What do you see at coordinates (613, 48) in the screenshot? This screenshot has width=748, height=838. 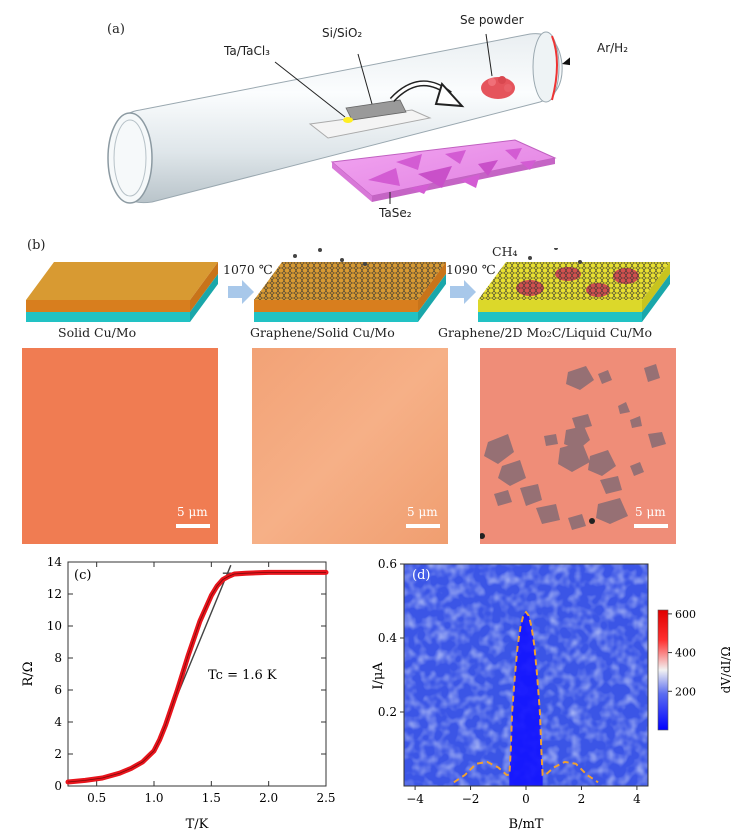 I see `gas-label: Ar/H₂` at bounding box center [613, 48].